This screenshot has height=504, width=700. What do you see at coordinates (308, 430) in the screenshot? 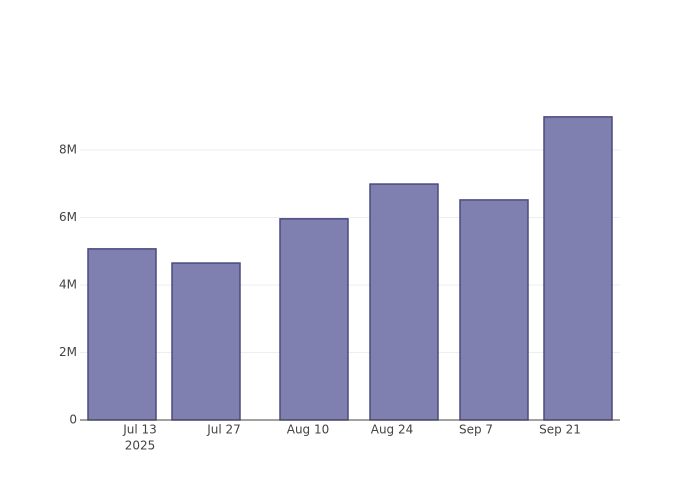
I see `x-tick-label: Aug 10` at bounding box center [308, 430].